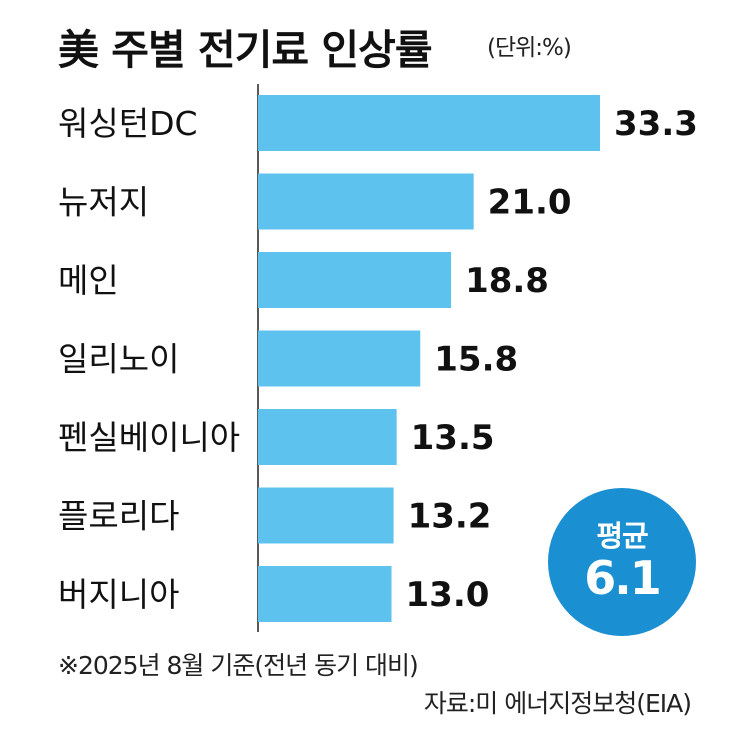 The width and height of the screenshot is (743, 735). What do you see at coordinates (507, 281) in the screenshot?
I see `value-label: 18.8` at bounding box center [507, 281].